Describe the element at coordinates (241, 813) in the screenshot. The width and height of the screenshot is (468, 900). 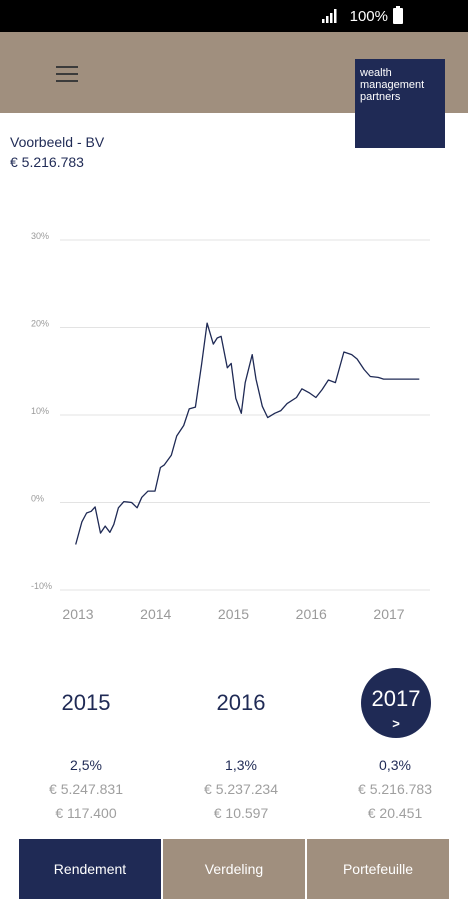
I see `year-change: € 10.597` at that location.